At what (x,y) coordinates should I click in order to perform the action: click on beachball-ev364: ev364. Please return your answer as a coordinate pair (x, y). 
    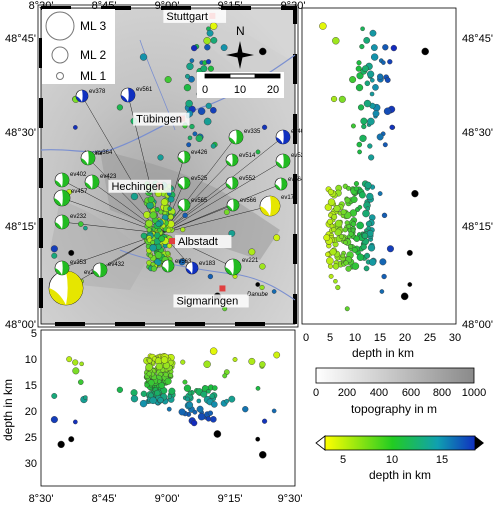
    Looking at the image, I should click on (96, 158).